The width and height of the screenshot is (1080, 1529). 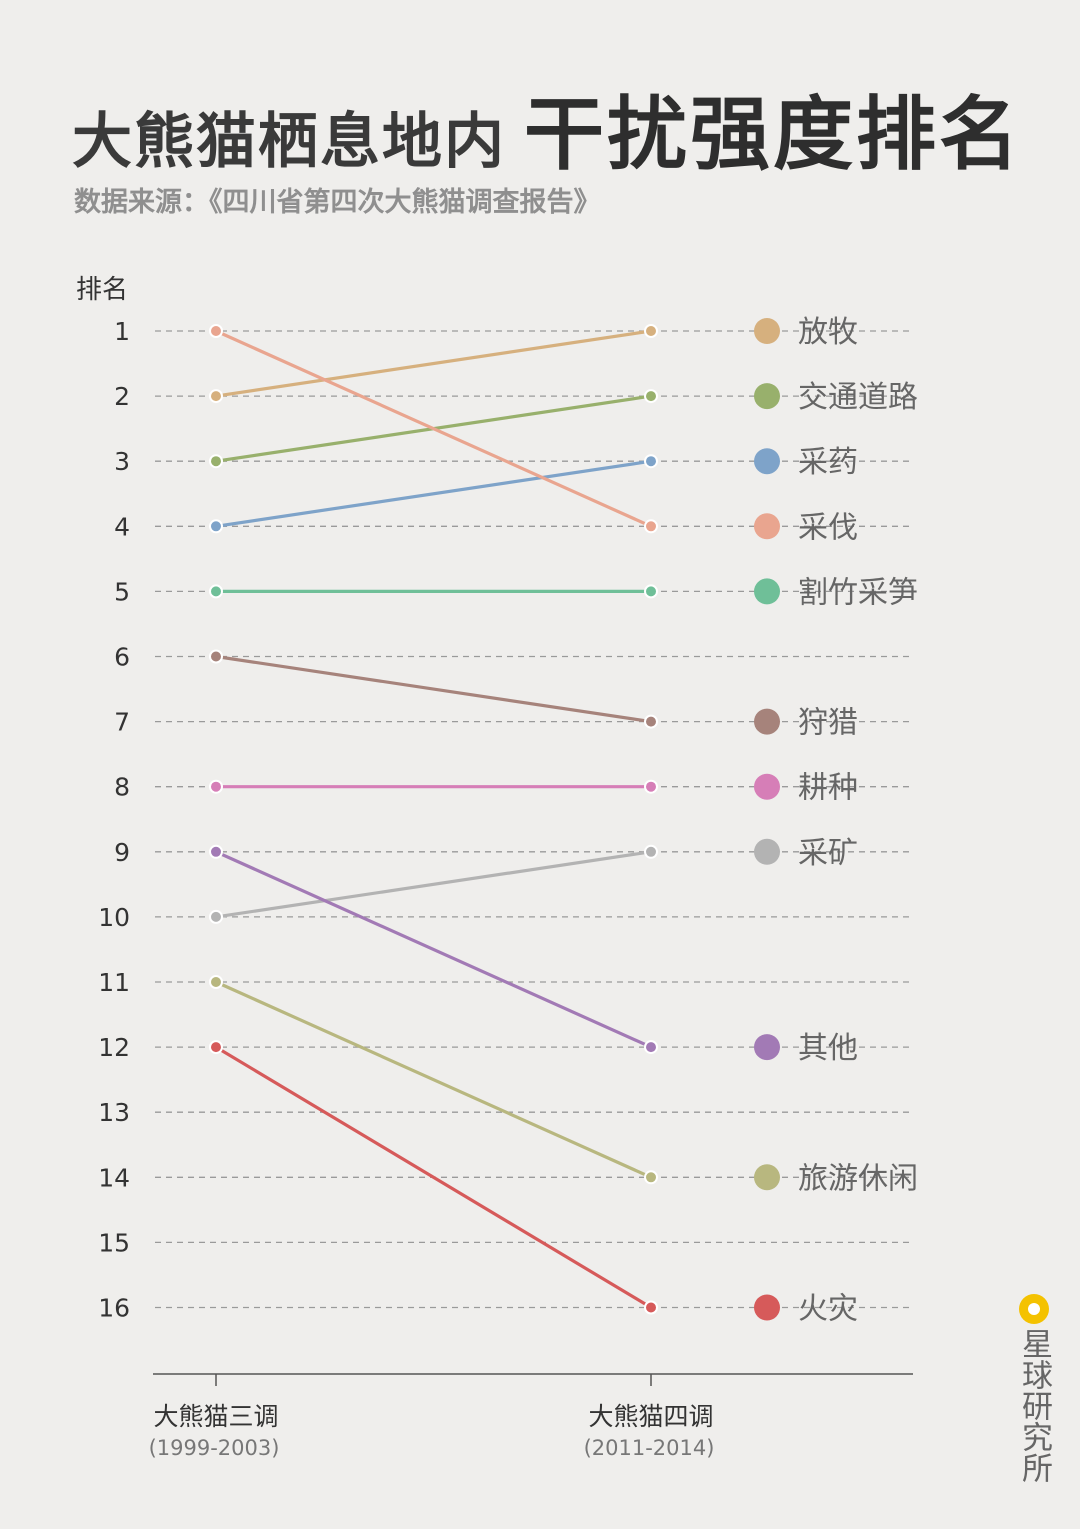 I want to click on chart-title: 大熊猫栖息地内 干扰强度排名, so click(x=552, y=125).